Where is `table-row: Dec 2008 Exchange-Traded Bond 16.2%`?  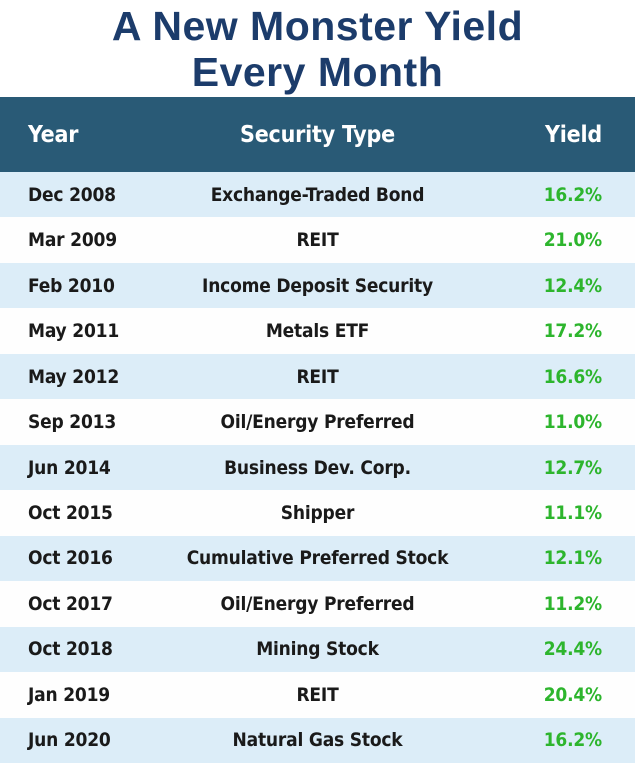
table-row: Dec 2008 Exchange-Traded Bond 16.2% is located at coordinates (317, 195).